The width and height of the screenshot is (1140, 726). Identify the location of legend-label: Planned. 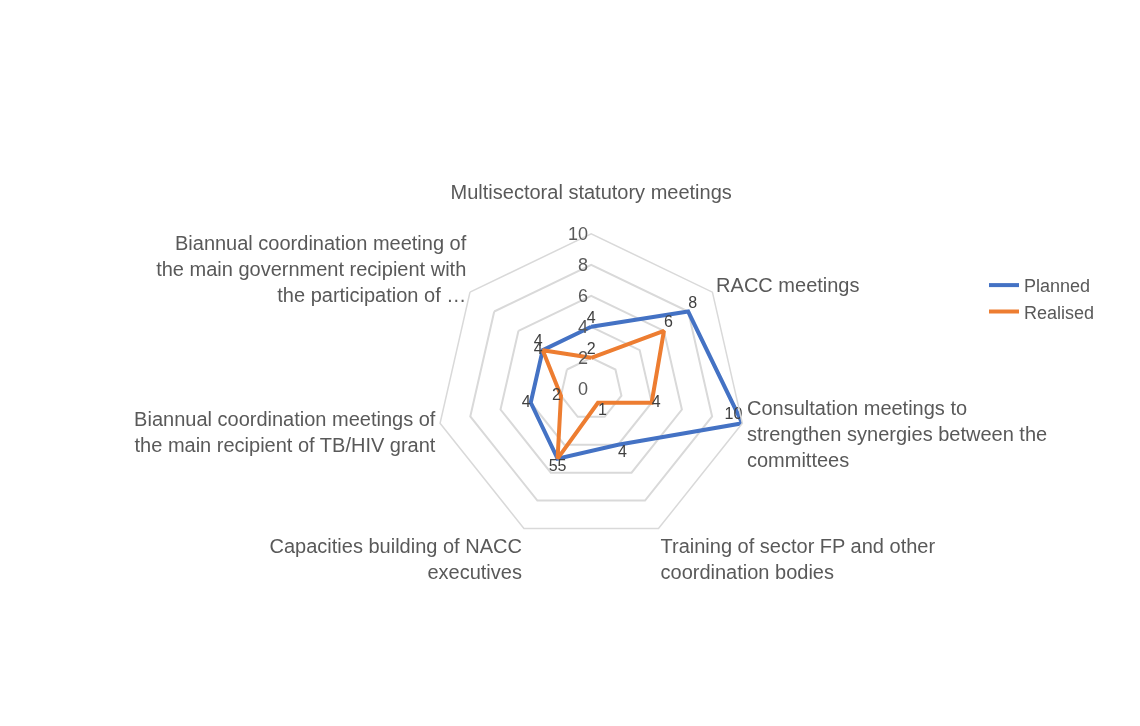
(1057, 286).